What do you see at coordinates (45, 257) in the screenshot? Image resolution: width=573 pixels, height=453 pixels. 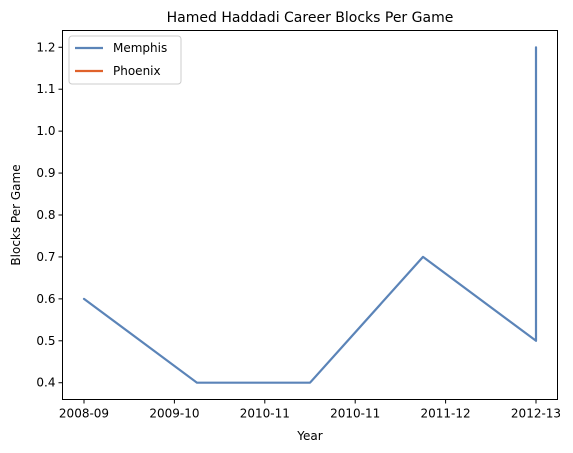 I see `y-tick-label: 0.7` at bounding box center [45, 257].